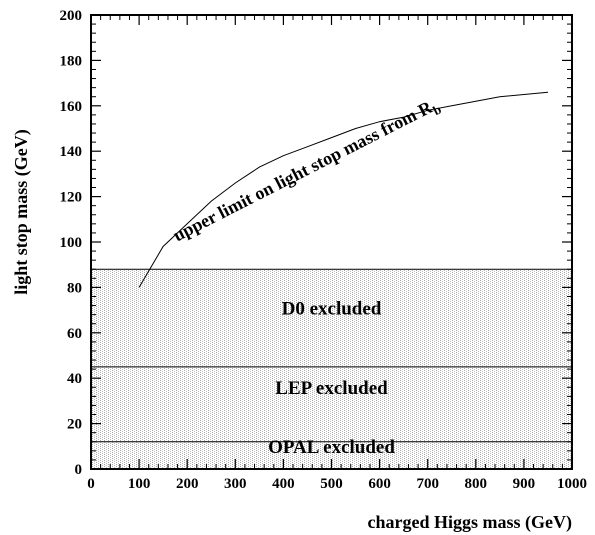 The height and width of the screenshot is (535, 595). I want to click on x-tick-label: 800, so click(476, 484).